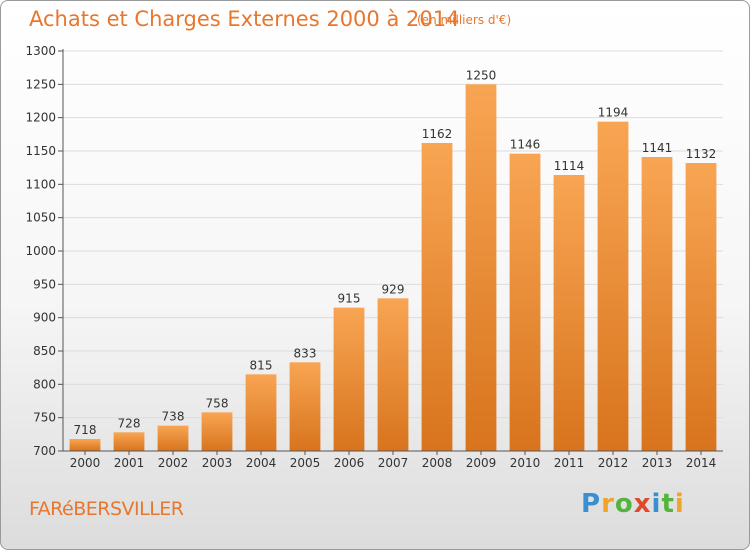 The height and width of the screenshot is (550, 750). I want to click on bar-2002, so click(173, 438).